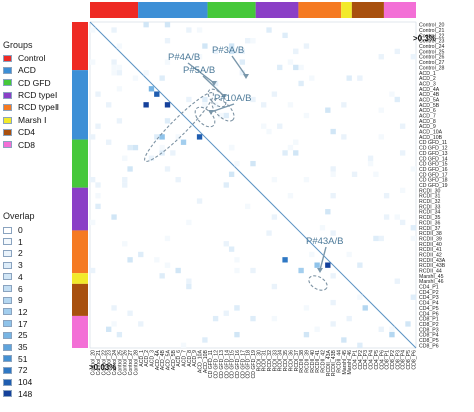  What do you see at coordinates (99, 362) in the screenshot?
I see `x-tick-label: Control_21` at bounding box center [99, 362].